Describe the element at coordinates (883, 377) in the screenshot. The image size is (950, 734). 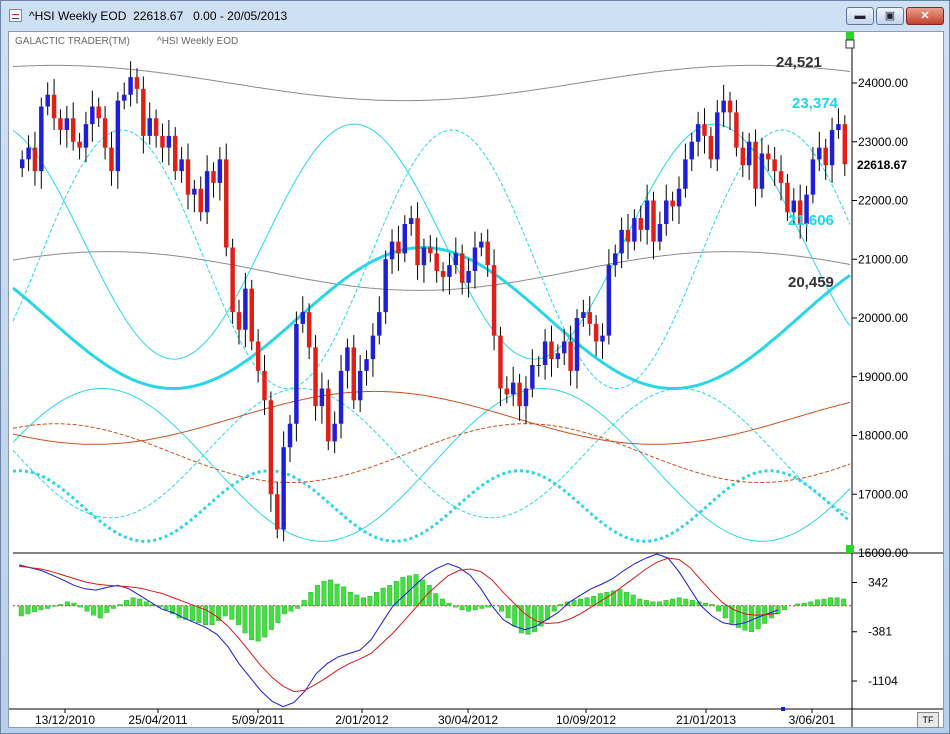
I see `y-tick-label: 19000.00` at that location.